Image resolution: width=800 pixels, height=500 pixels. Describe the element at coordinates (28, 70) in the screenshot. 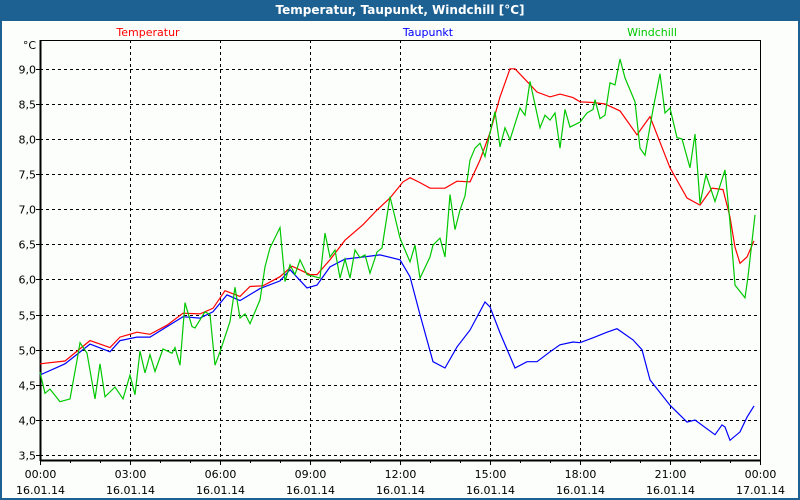

I see `y-tick-label: 9,0` at that location.